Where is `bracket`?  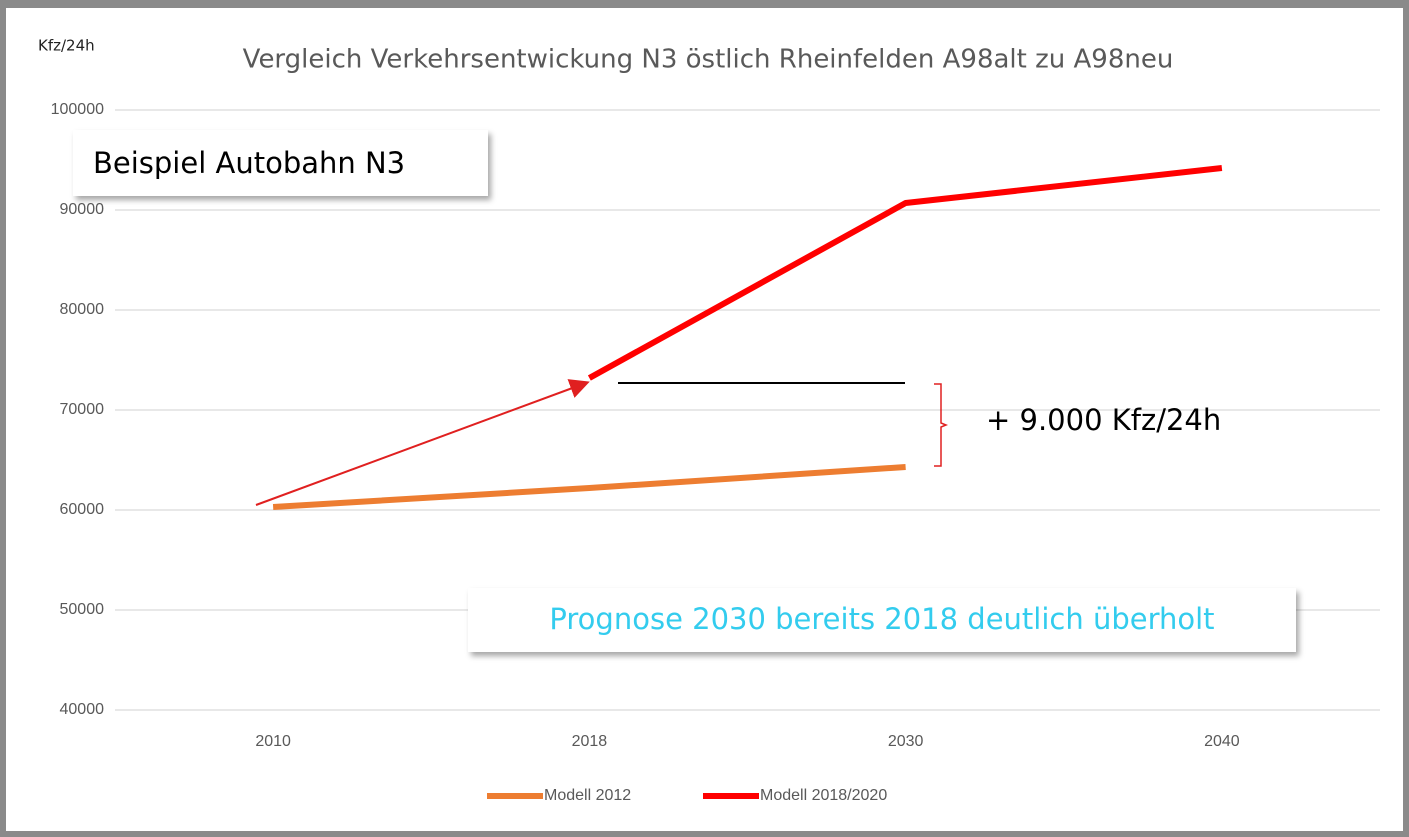 bracket is located at coordinates (941, 425).